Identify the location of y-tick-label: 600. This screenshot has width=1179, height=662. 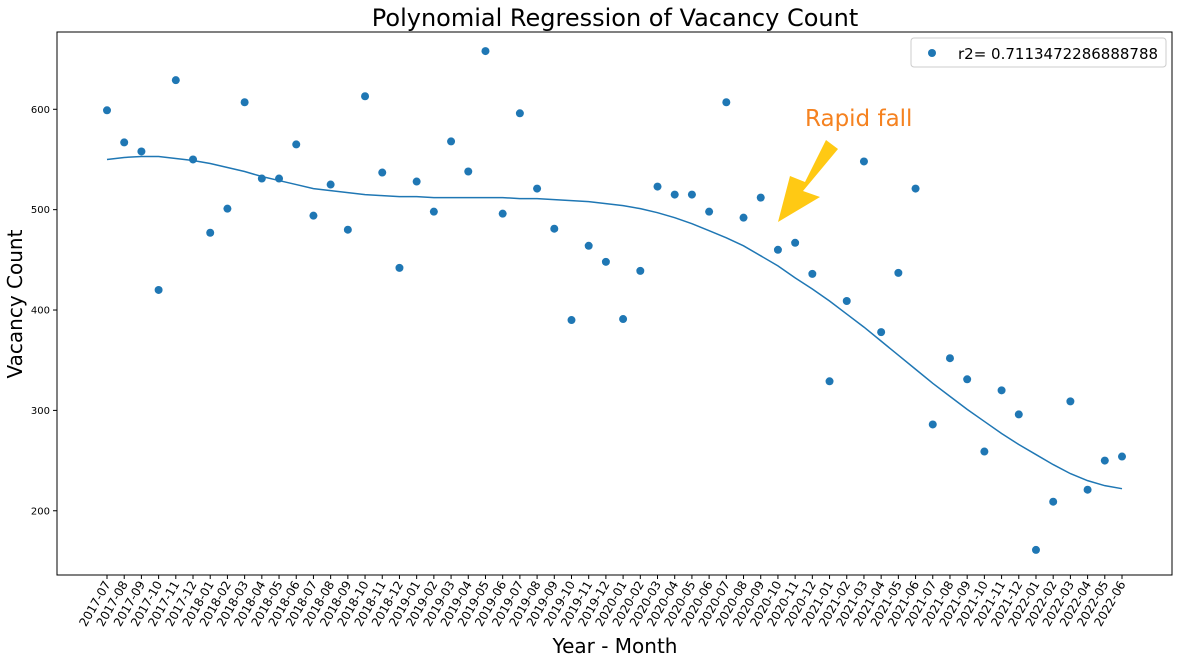
(40, 110).